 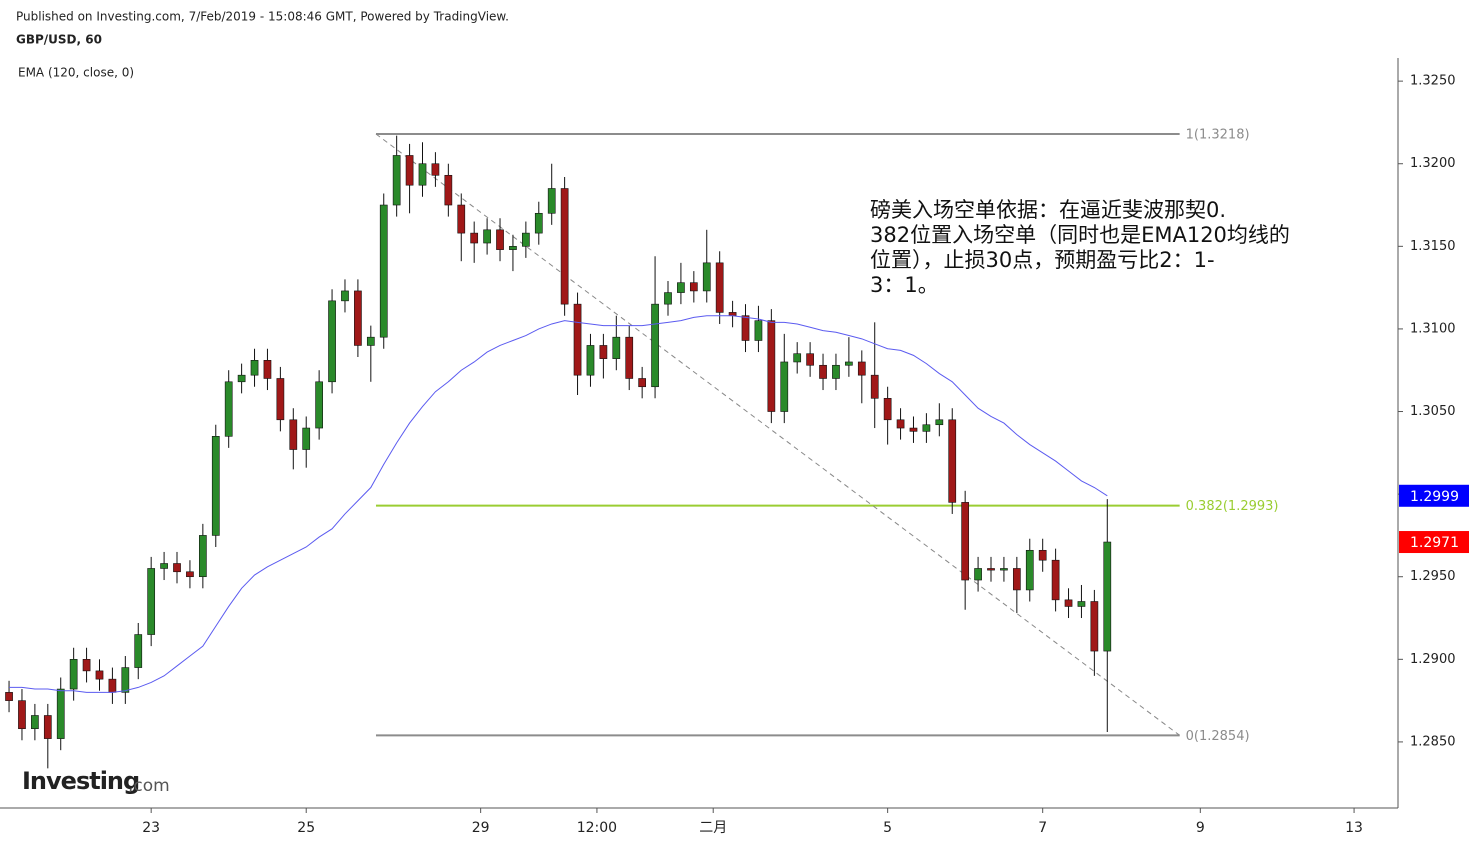 I want to click on x-tick-label: 二月, so click(x=713, y=828).